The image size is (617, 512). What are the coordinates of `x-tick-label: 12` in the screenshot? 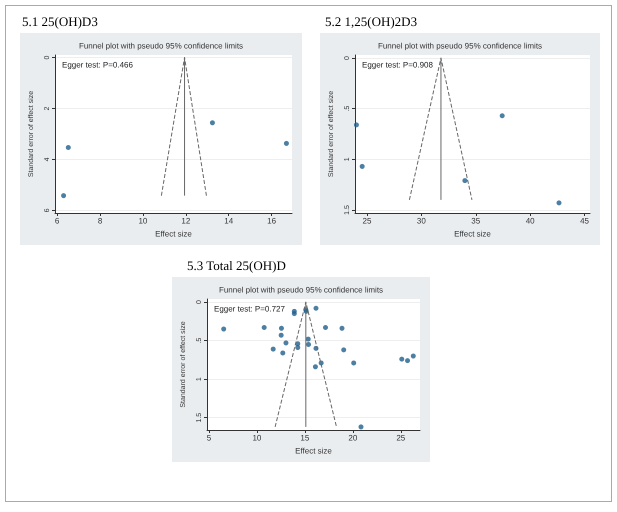 It's located at (186, 221).